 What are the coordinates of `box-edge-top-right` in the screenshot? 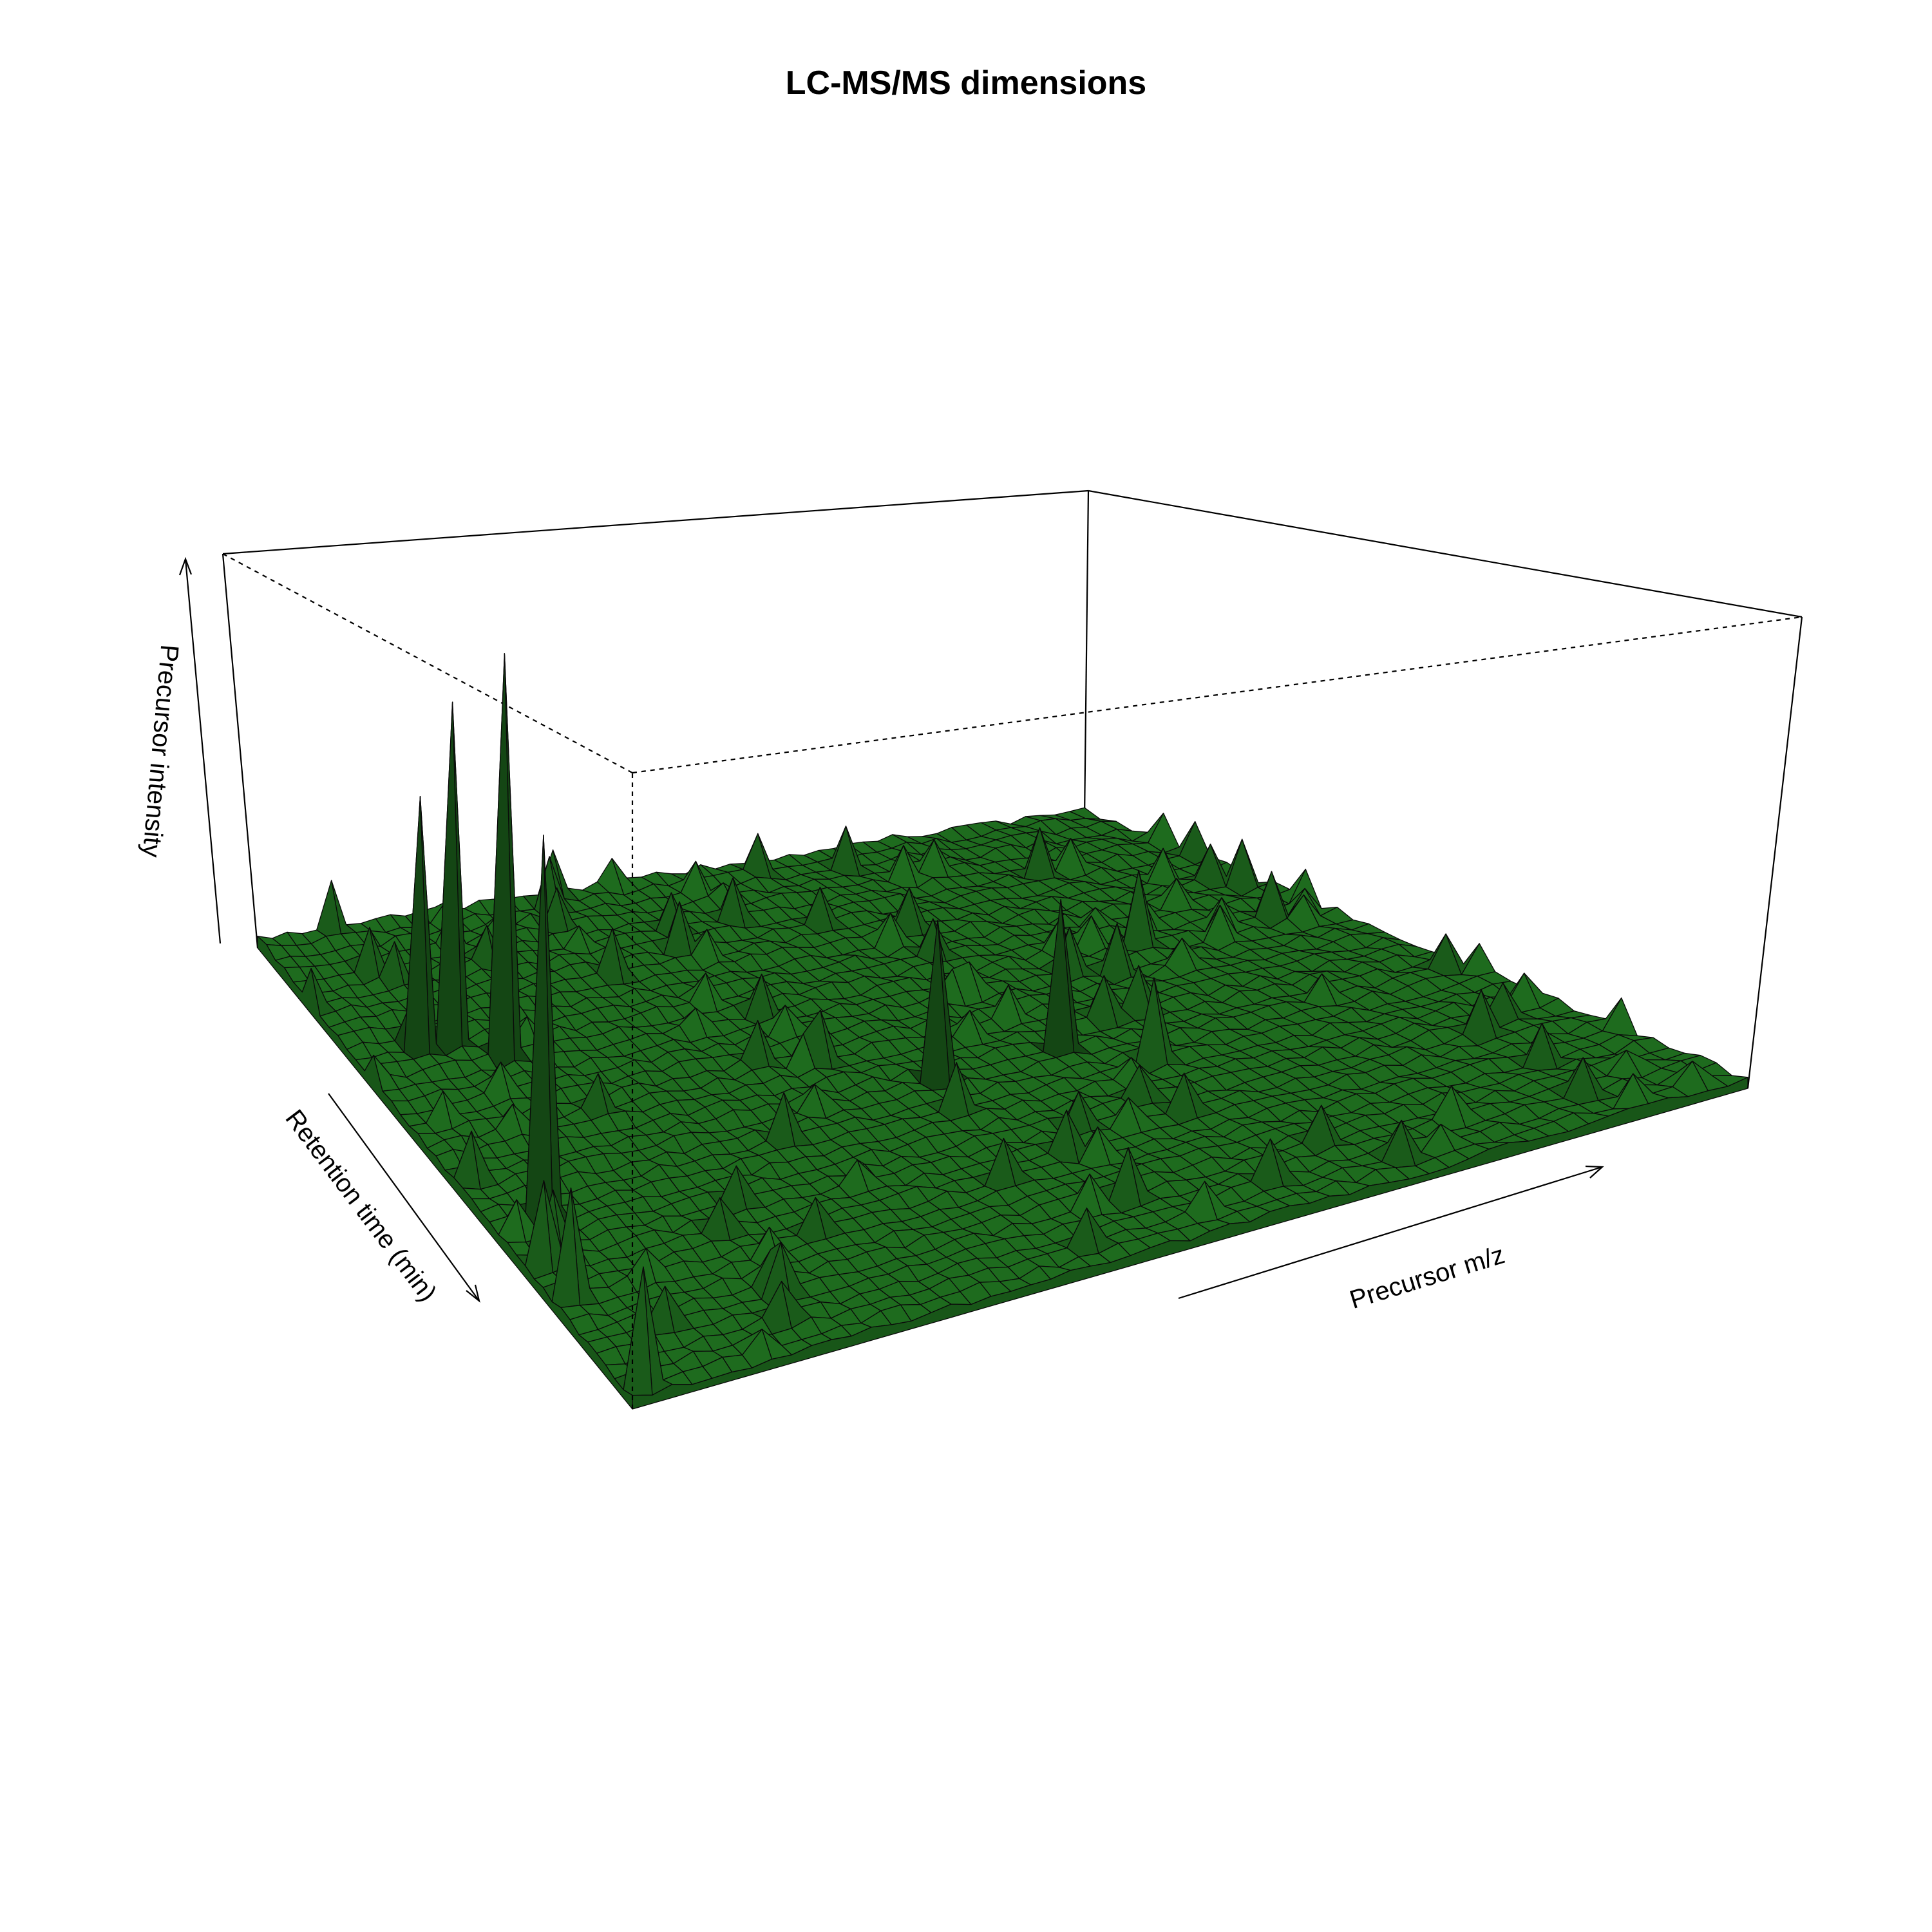 It's located at (1446, 554).